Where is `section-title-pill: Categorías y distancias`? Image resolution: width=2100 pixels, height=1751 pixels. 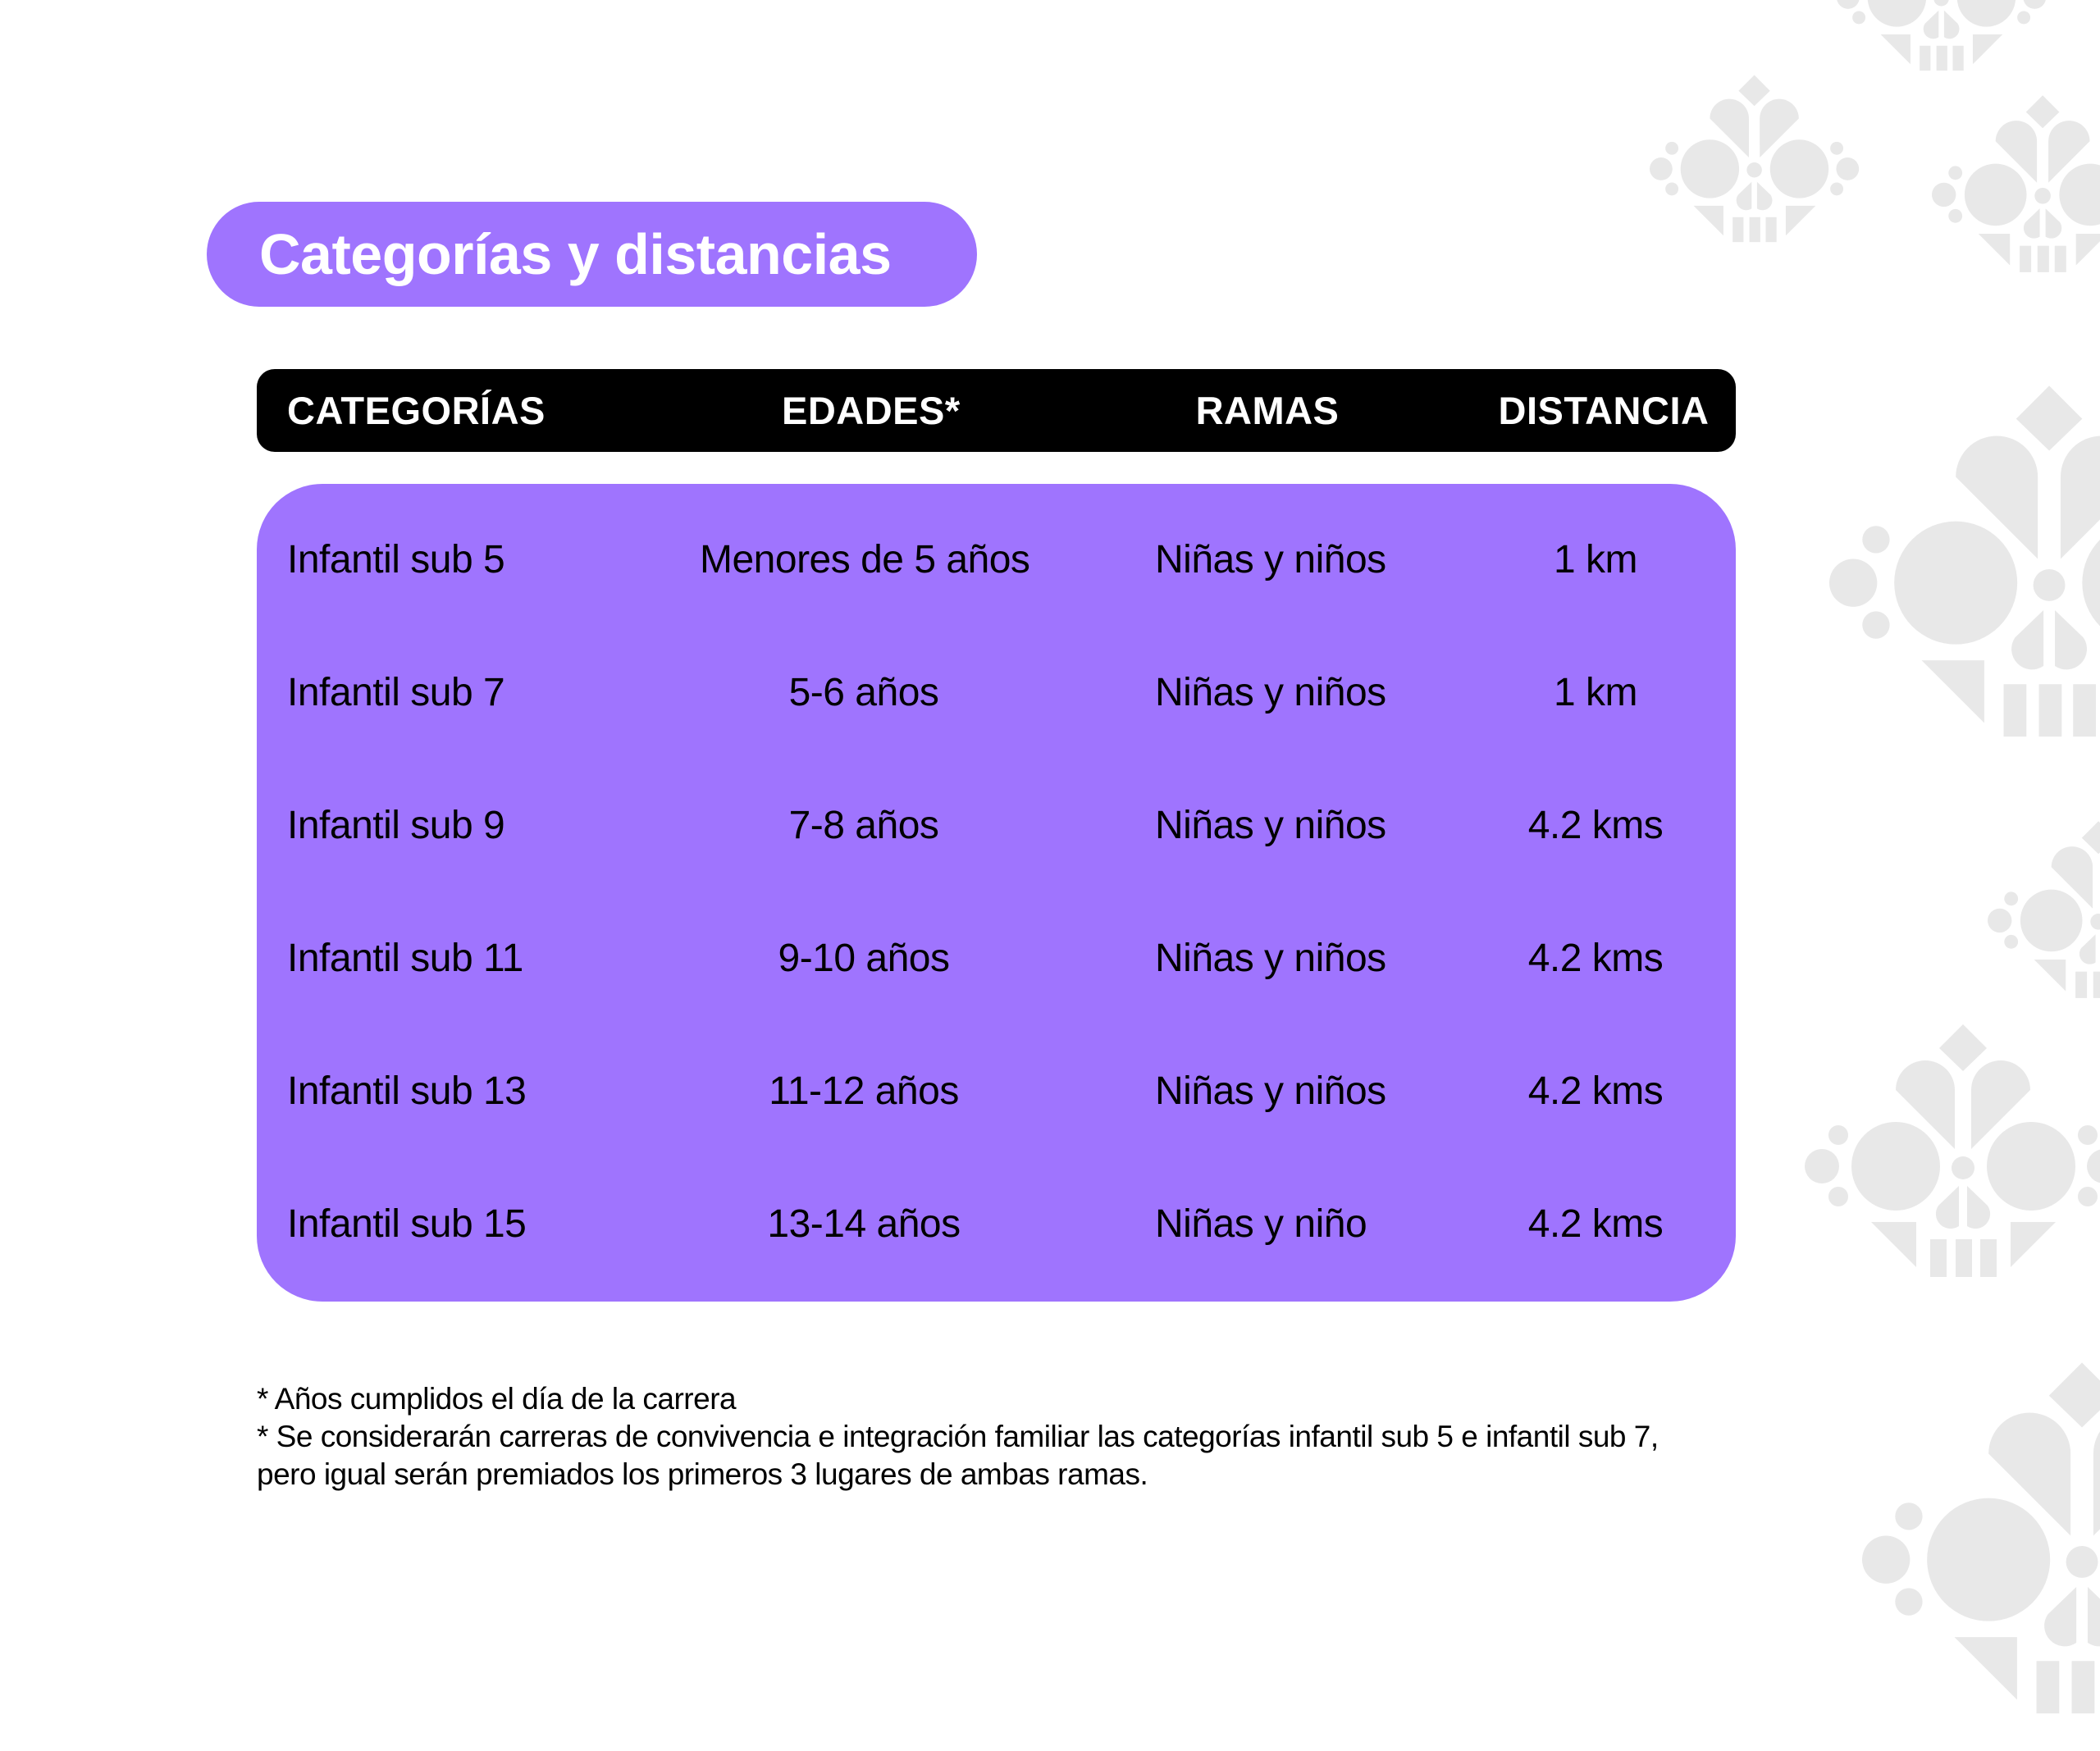 section-title-pill: Categorías y distancias is located at coordinates (592, 254).